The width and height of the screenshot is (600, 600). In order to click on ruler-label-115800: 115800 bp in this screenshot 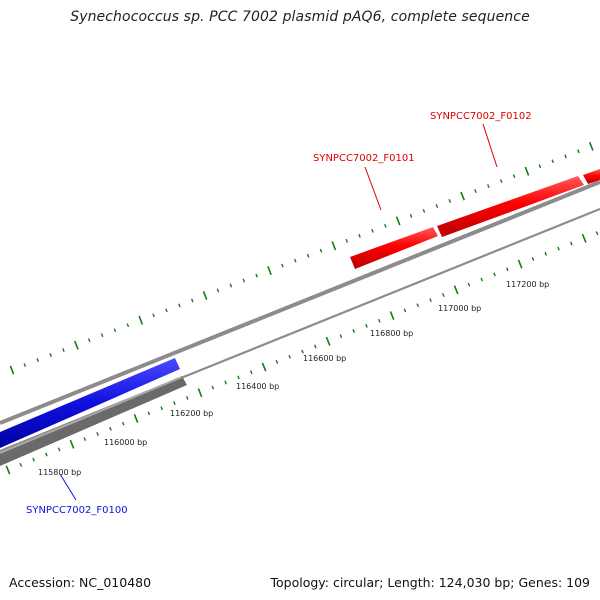, I will do `click(59, 472)`.